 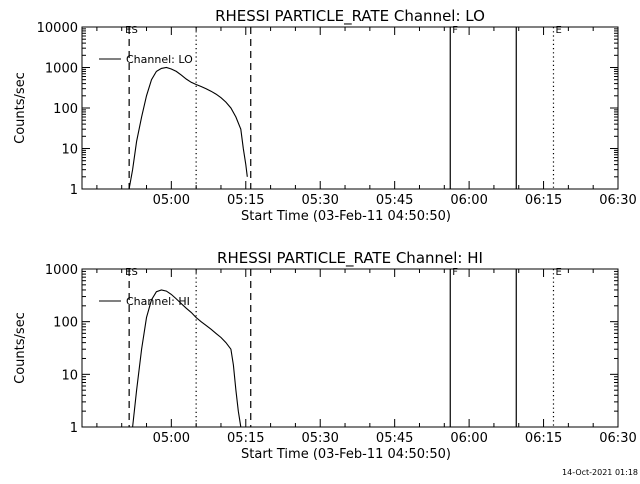 What do you see at coordinates (617, 200) in the screenshot?
I see `chart1-x-tick-label-6: 06:30` at bounding box center [617, 200].